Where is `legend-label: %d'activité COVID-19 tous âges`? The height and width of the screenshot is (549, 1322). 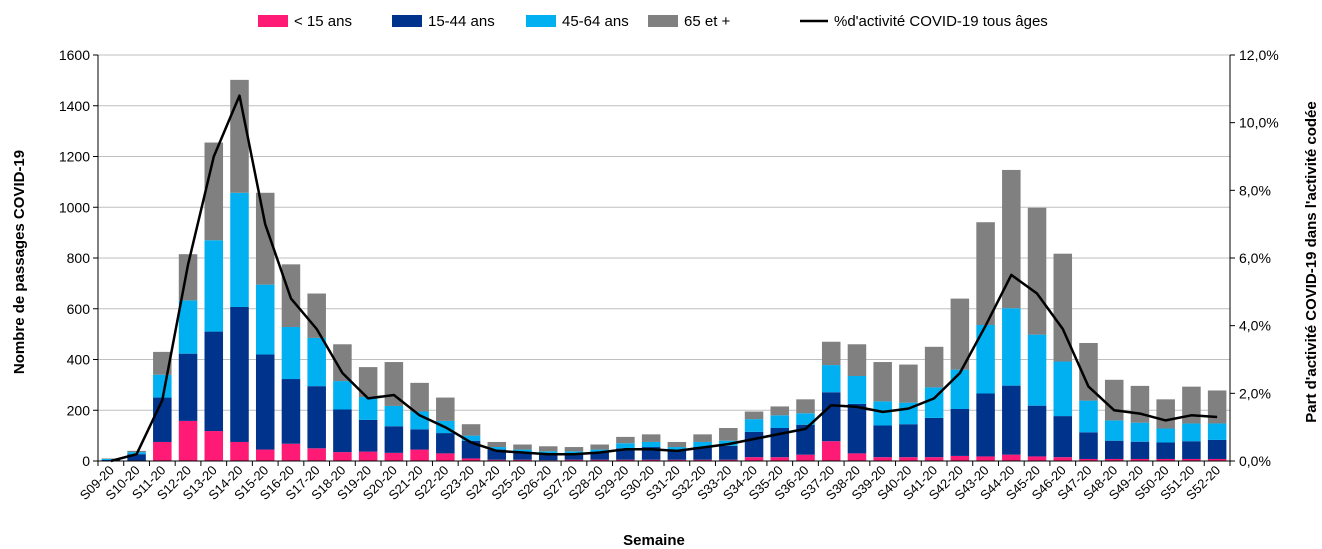 legend-label: %d'activité COVID-19 tous âges is located at coordinates (941, 21).